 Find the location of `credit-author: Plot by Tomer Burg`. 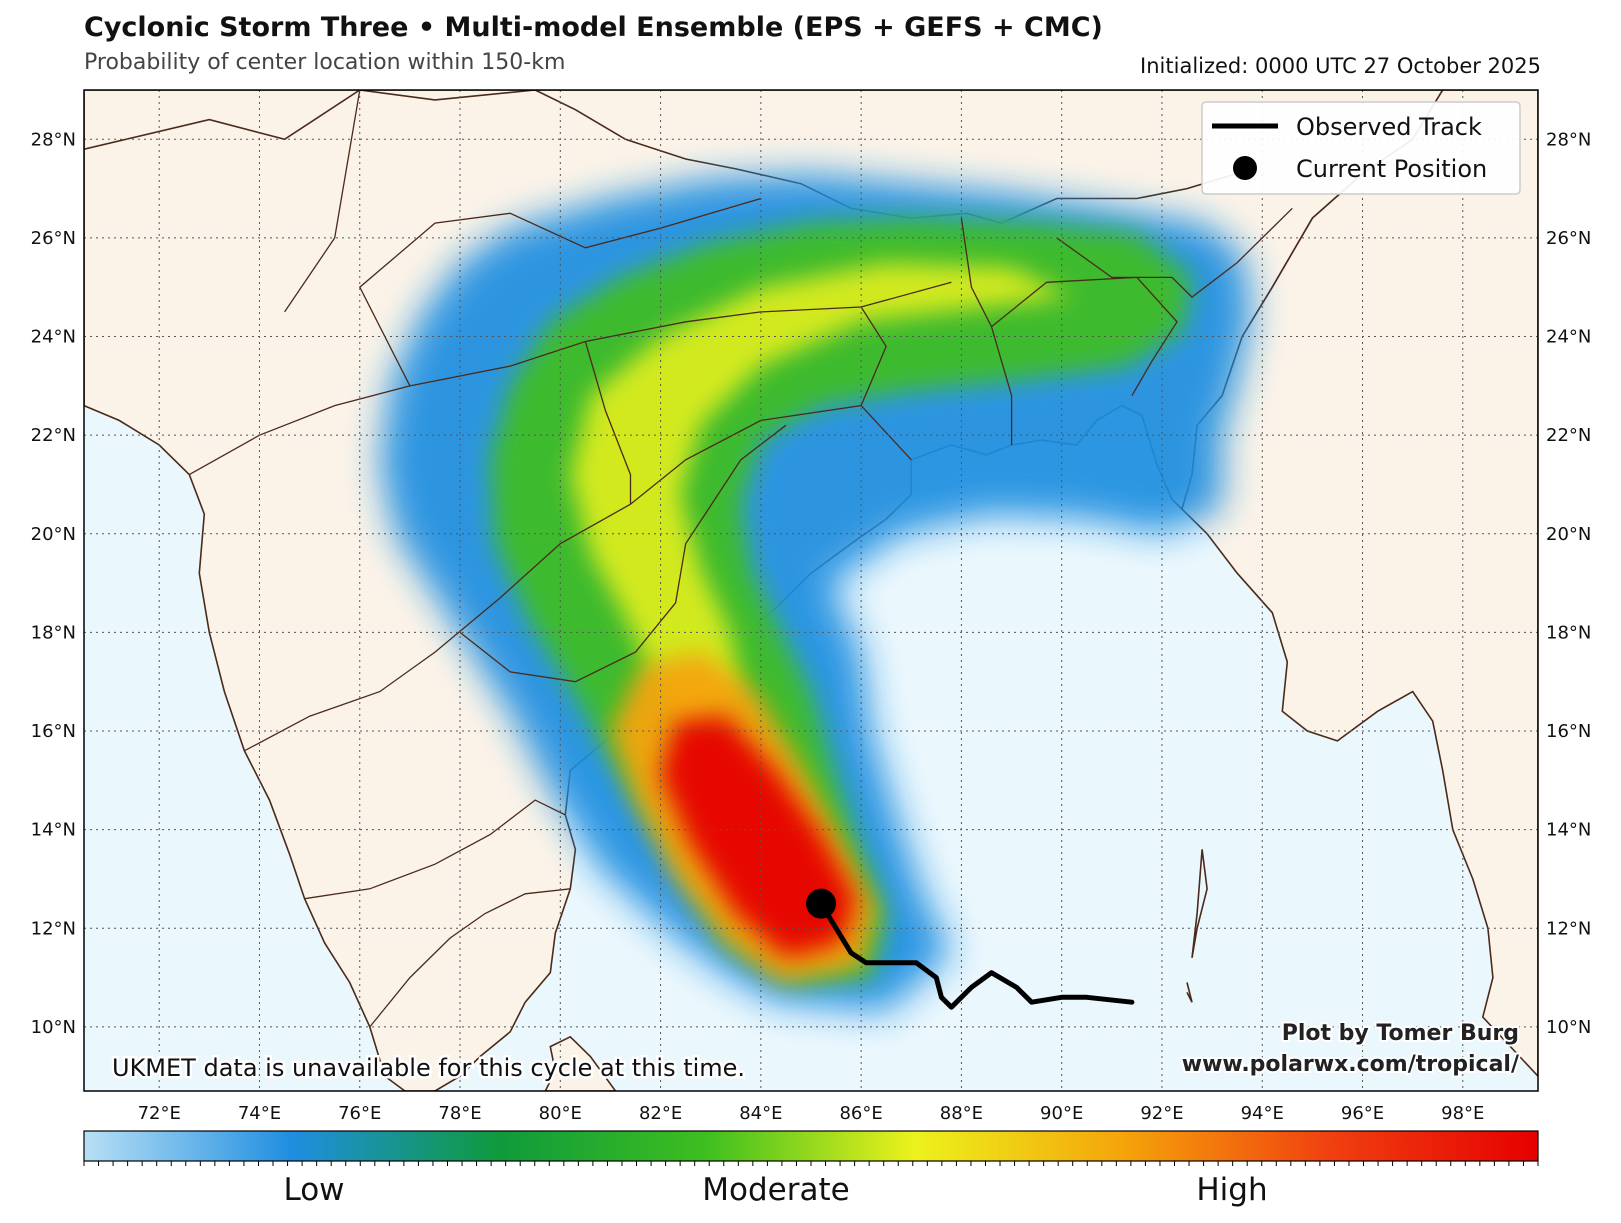

credit-author: Plot by Tomer Burg is located at coordinates (1400, 1033).